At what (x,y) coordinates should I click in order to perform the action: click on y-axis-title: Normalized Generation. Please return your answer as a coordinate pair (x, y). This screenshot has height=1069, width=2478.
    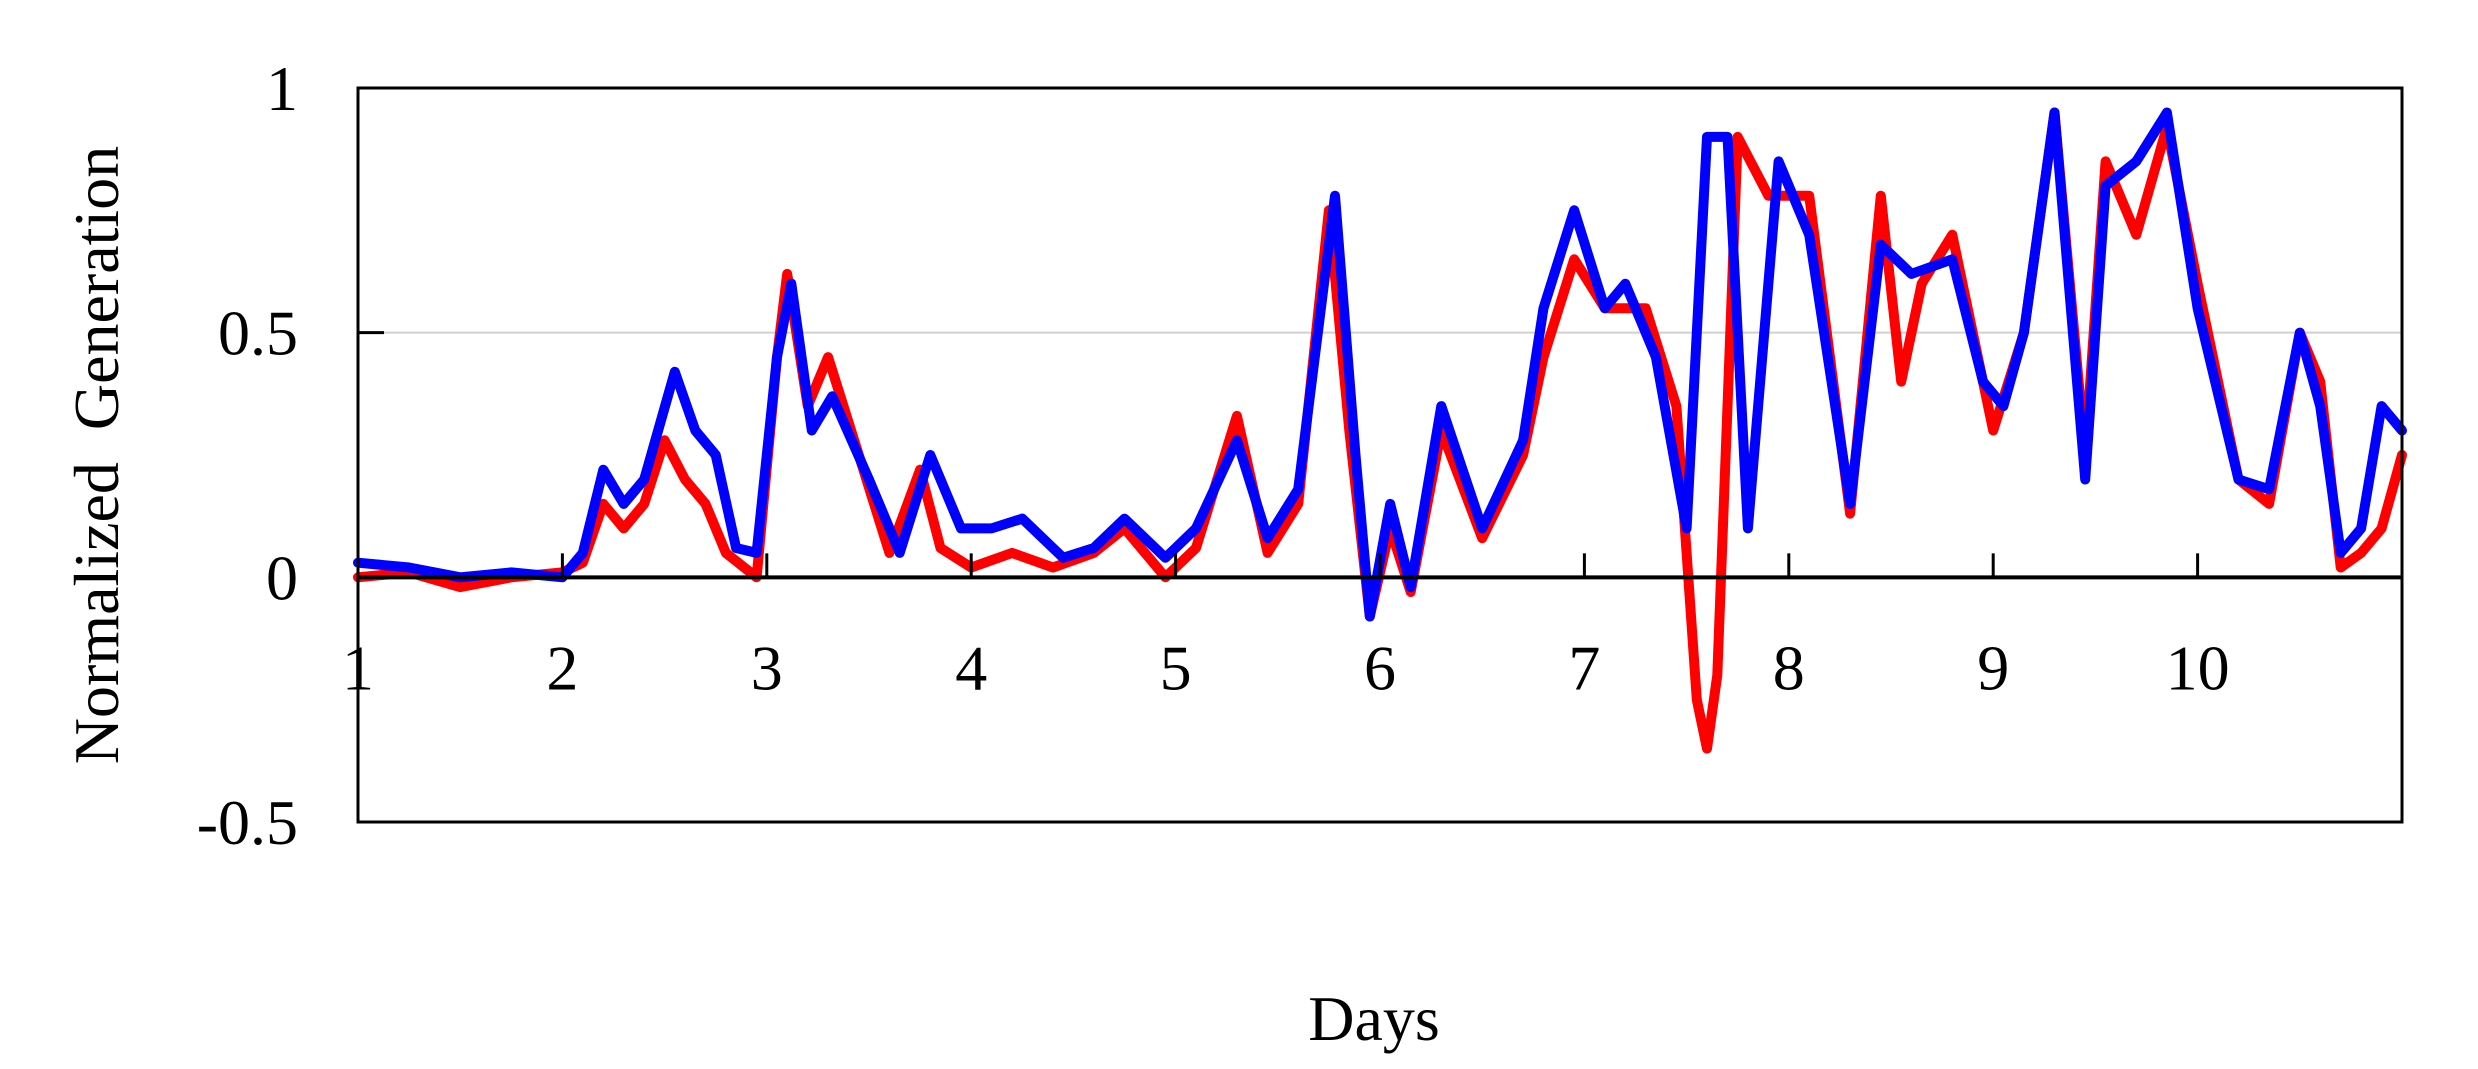
    Looking at the image, I should click on (96, 455).